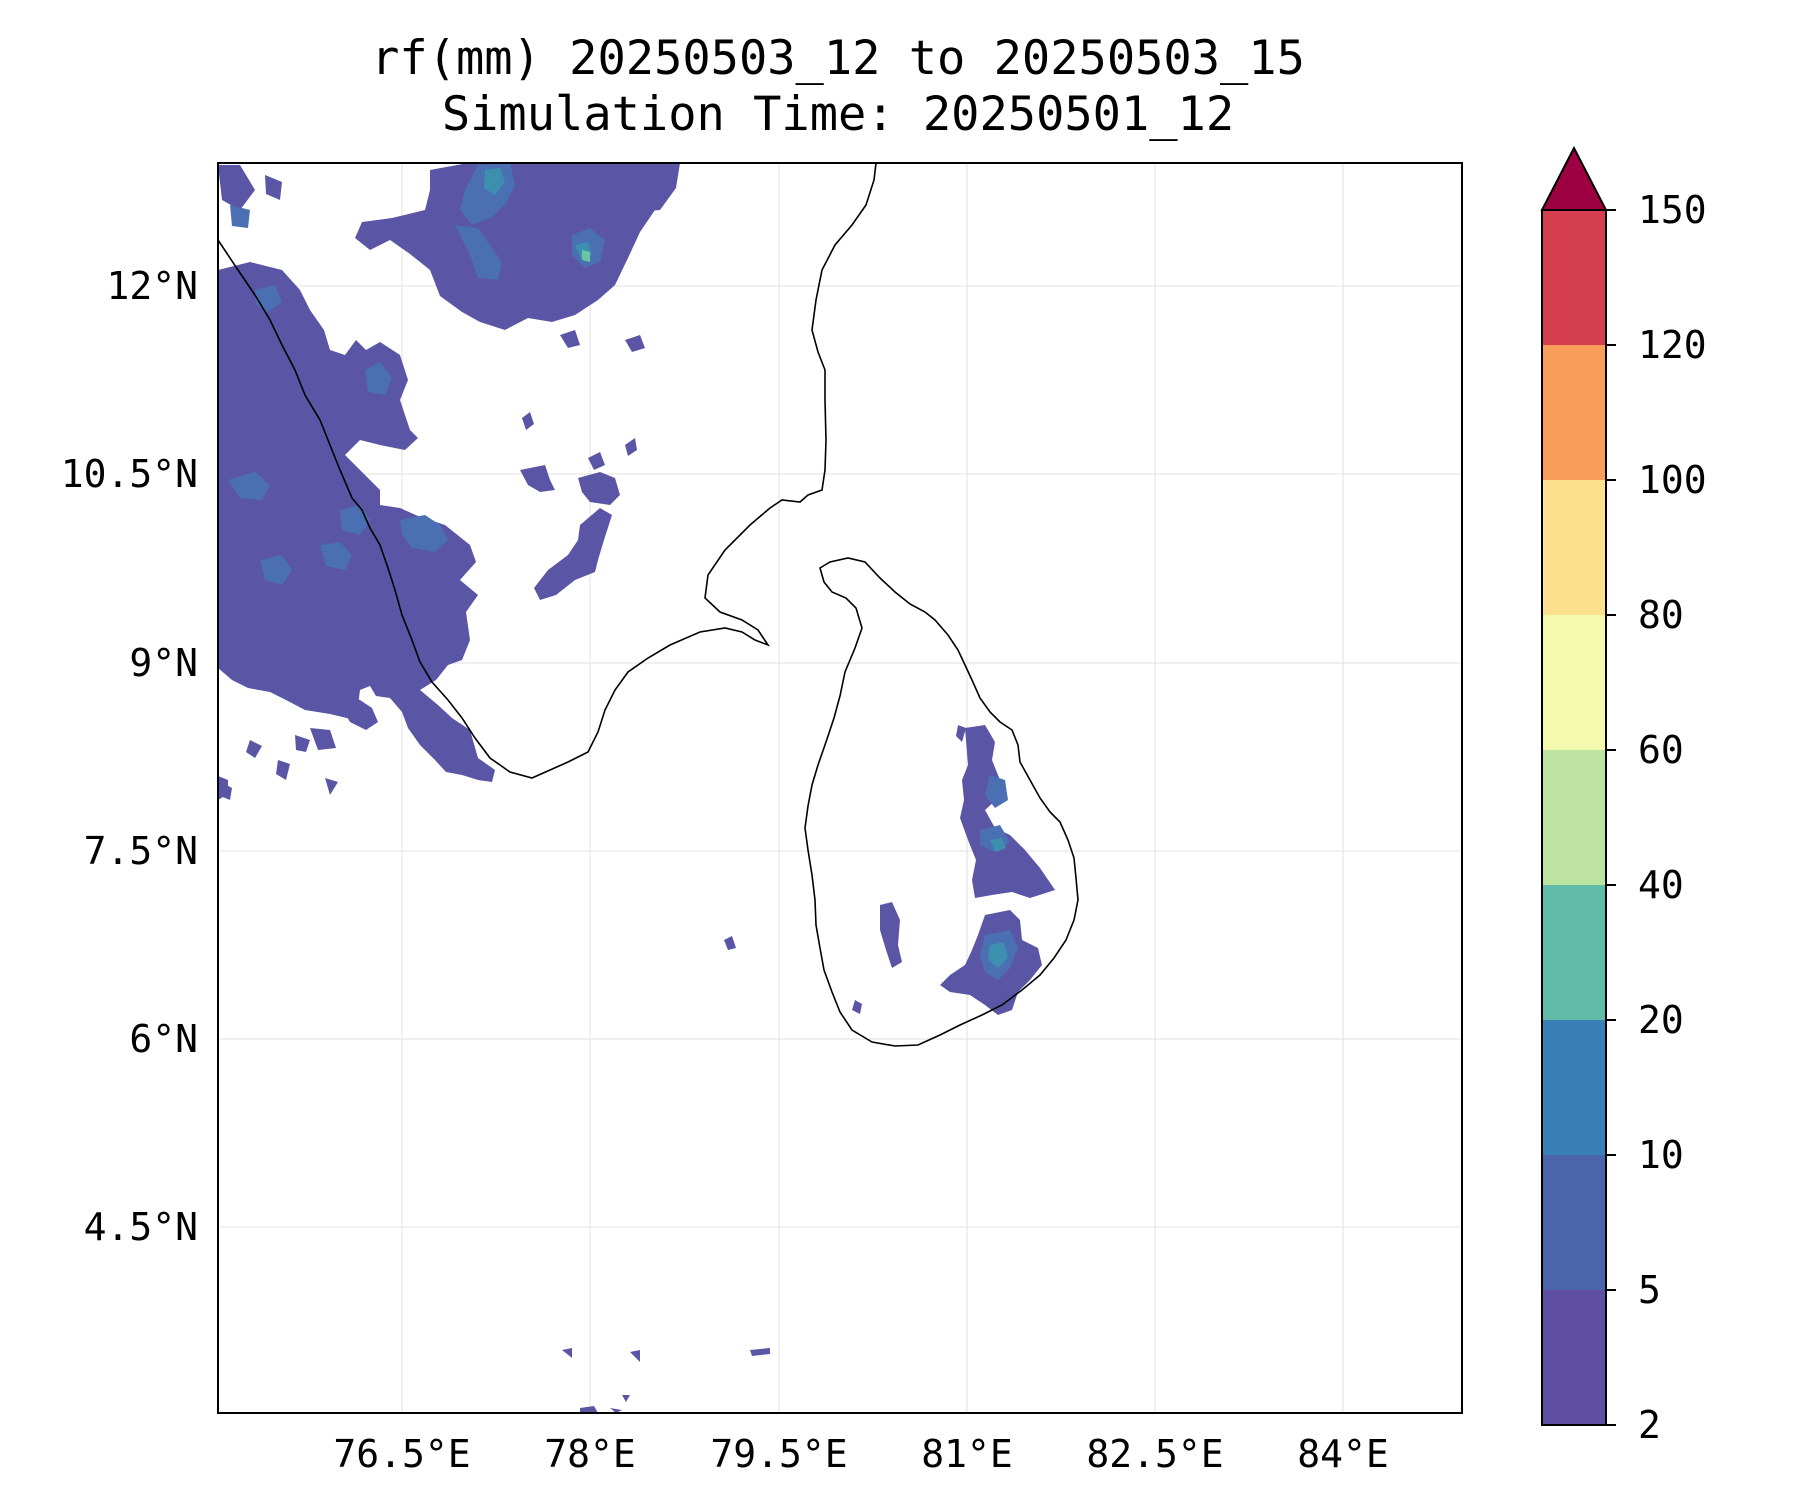  Describe the element at coordinates (1672, 345) in the screenshot. I see `colorbar-tick-label: 120` at that location.